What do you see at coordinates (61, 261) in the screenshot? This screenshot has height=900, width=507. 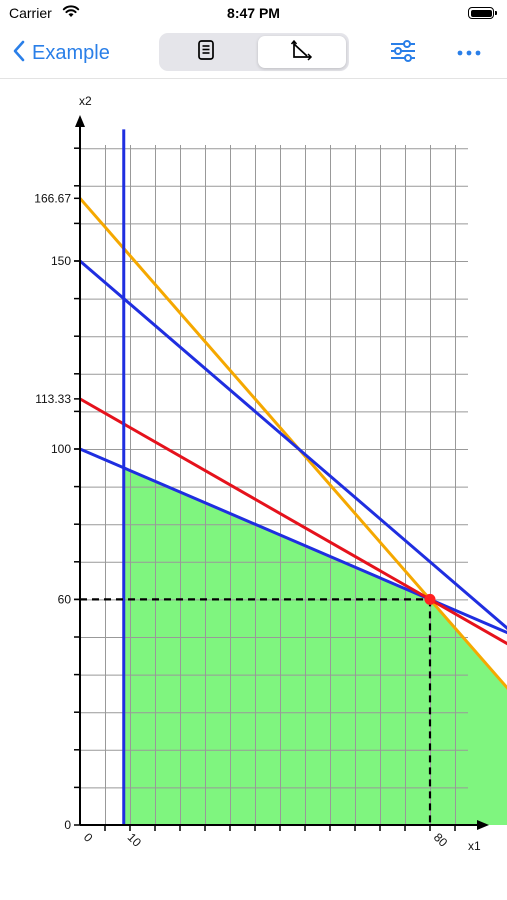 I see `y-tick-label: 150` at bounding box center [61, 261].